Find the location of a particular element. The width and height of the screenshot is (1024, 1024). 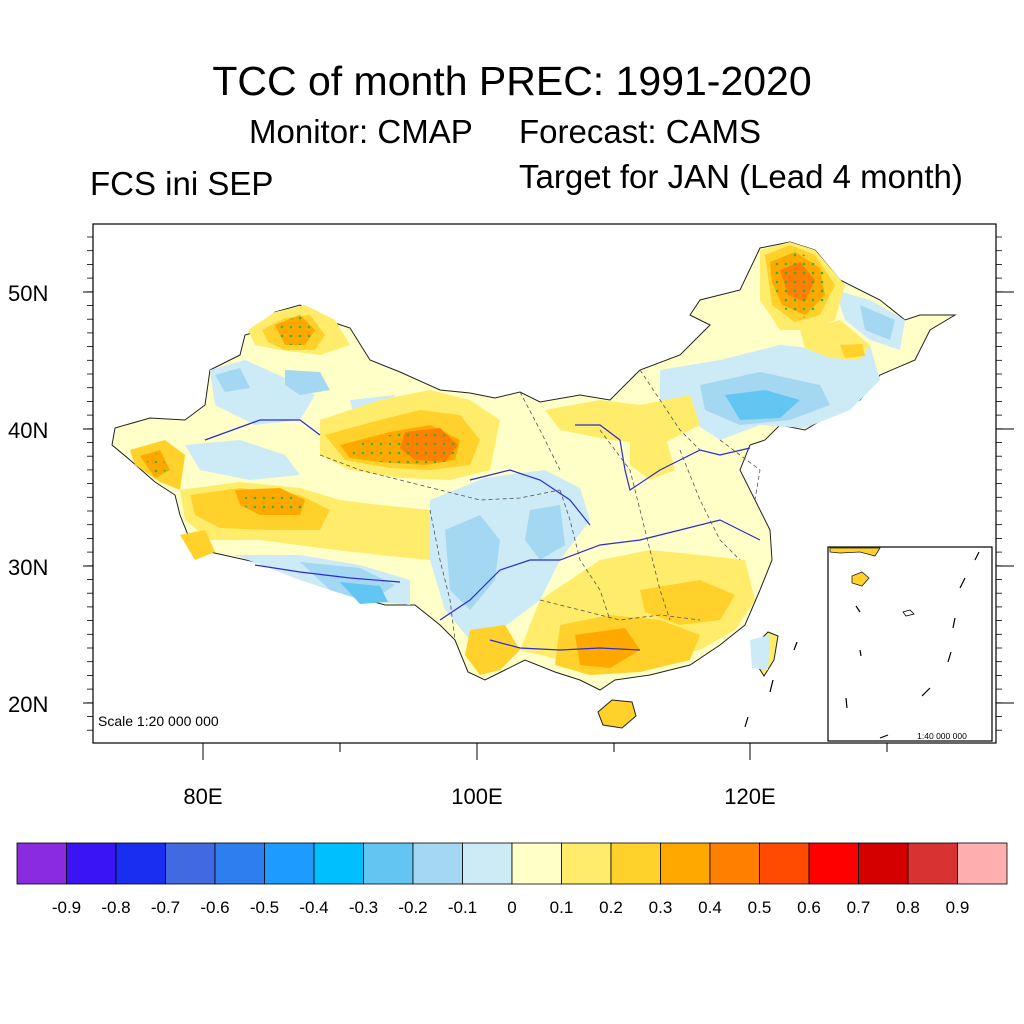

colorbar-tick-label: 0.2 is located at coordinates (611, 907).